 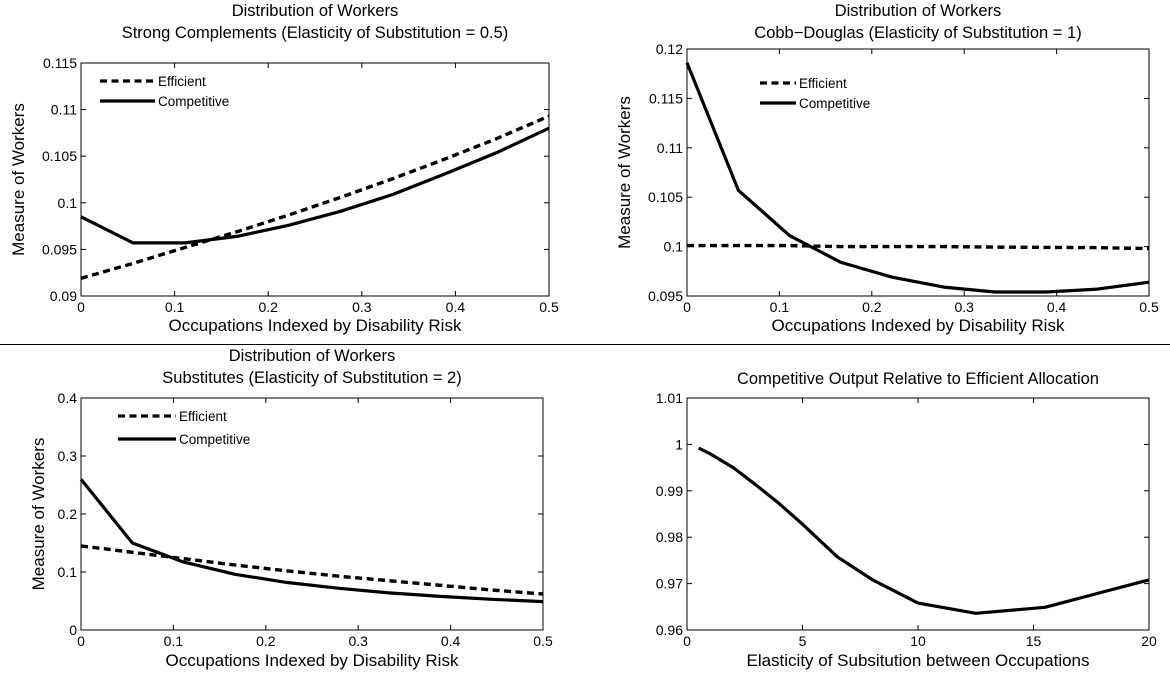 What do you see at coordinates (803, 641) in the screenshot?
I see `x-tick-label: 5` at bounding box center [803, 641].